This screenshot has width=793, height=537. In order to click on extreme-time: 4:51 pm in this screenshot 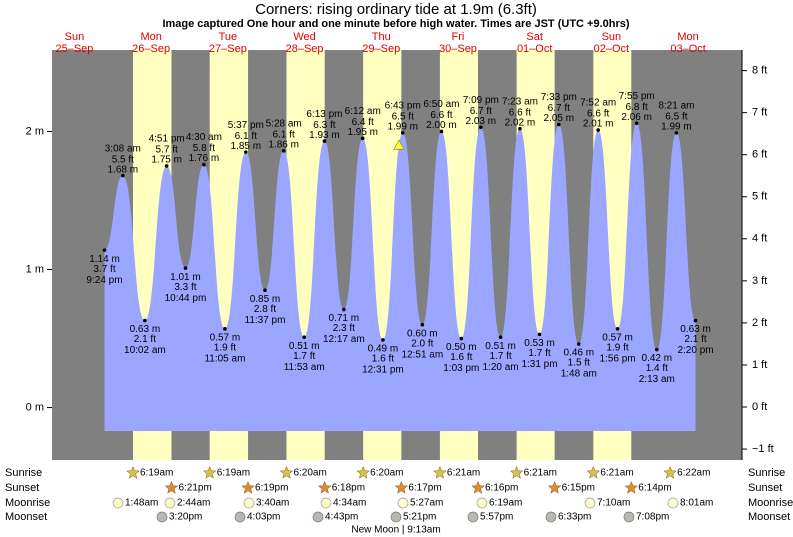, I will do `click(167, 139)`.